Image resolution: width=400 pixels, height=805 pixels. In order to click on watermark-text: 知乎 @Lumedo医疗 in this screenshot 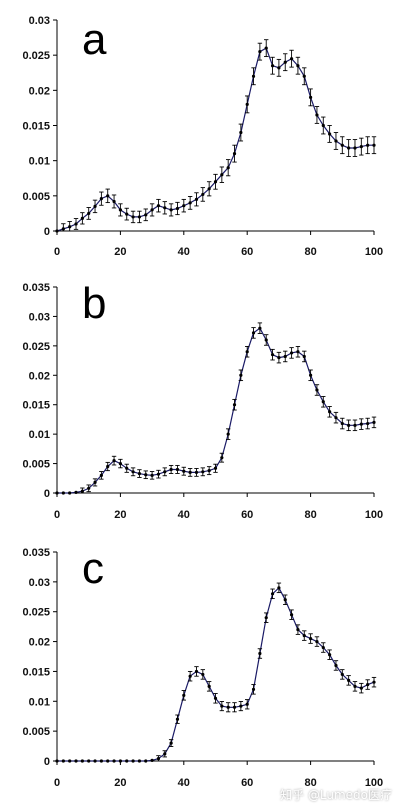, I will do `click(336, 795)`.